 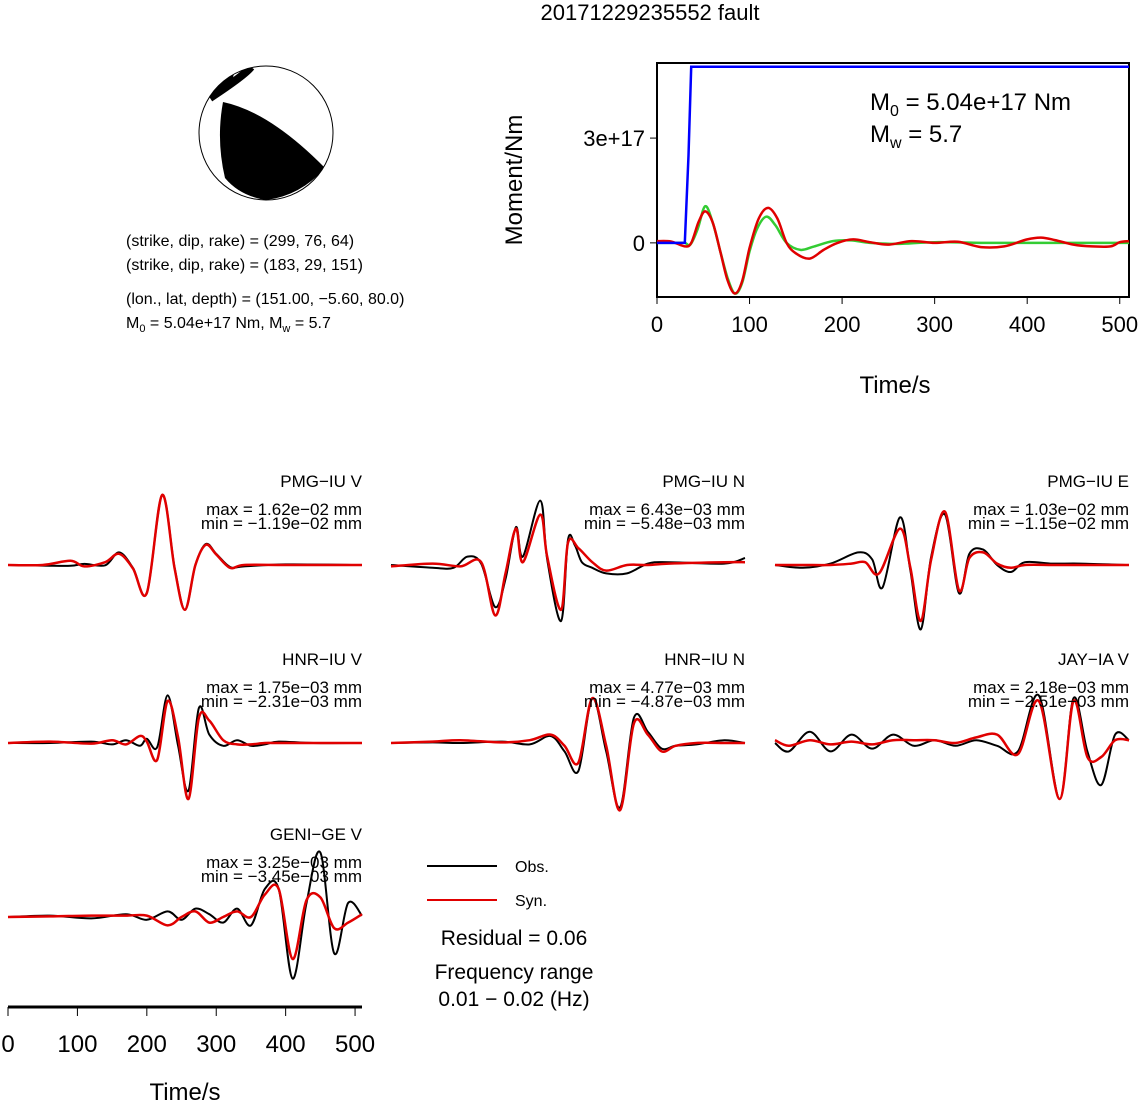 I want to click on waveform-station-label: JAY−IA V, so click(x=1094, y=659).